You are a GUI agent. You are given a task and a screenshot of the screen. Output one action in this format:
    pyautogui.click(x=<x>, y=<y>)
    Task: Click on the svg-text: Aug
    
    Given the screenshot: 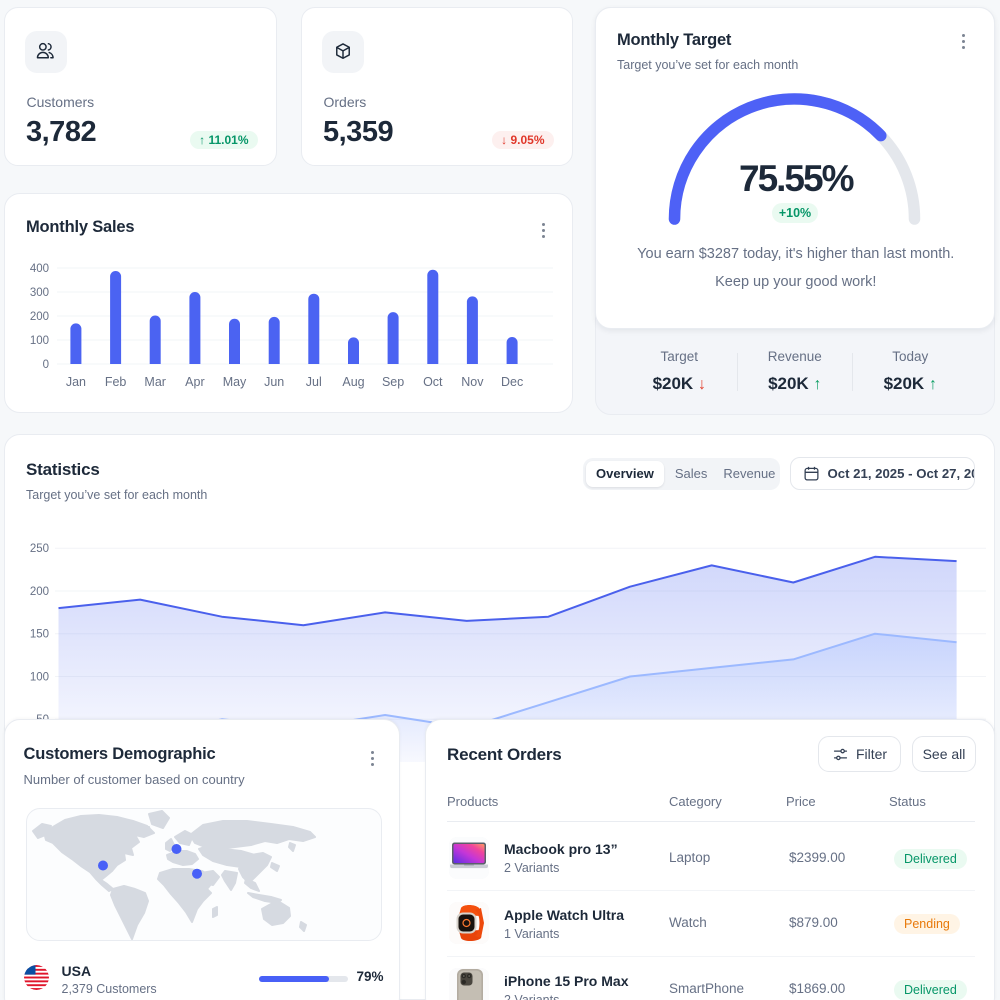 What is the action you would take?
    pyautogui.click(x=353, y=382)
    